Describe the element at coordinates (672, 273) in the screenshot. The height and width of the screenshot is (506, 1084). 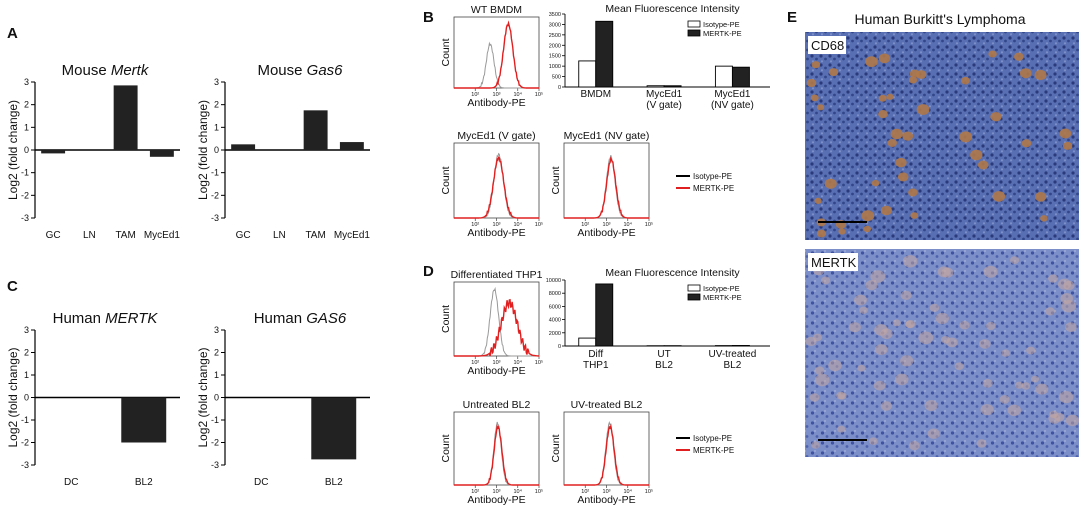
I see `mfi-title: Mean Fluorescence Intensity` at that location.